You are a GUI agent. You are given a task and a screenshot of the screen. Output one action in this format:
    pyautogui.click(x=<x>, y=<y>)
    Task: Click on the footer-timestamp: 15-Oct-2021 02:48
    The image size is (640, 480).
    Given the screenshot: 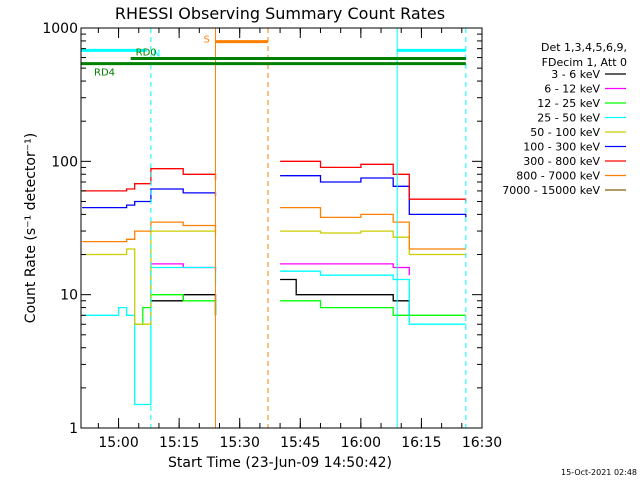 What is the action you would take?
    pyautogui.click(x=599, y=472)
    